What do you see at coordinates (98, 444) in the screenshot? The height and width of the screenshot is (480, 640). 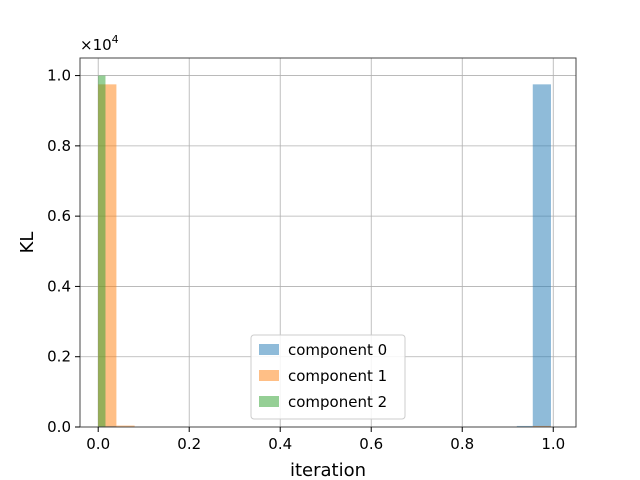 I see `x-tick-label: 0.0` at bounding box center [98, 444].